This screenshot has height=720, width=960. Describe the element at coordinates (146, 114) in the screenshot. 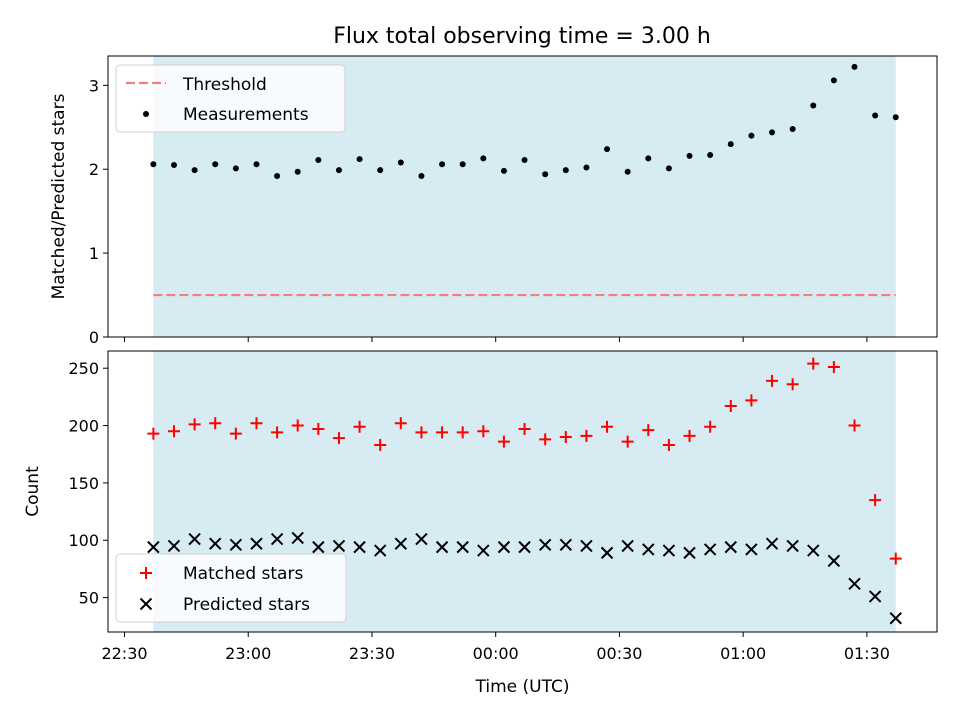

I see `legend-measurements-swatch` at that location.